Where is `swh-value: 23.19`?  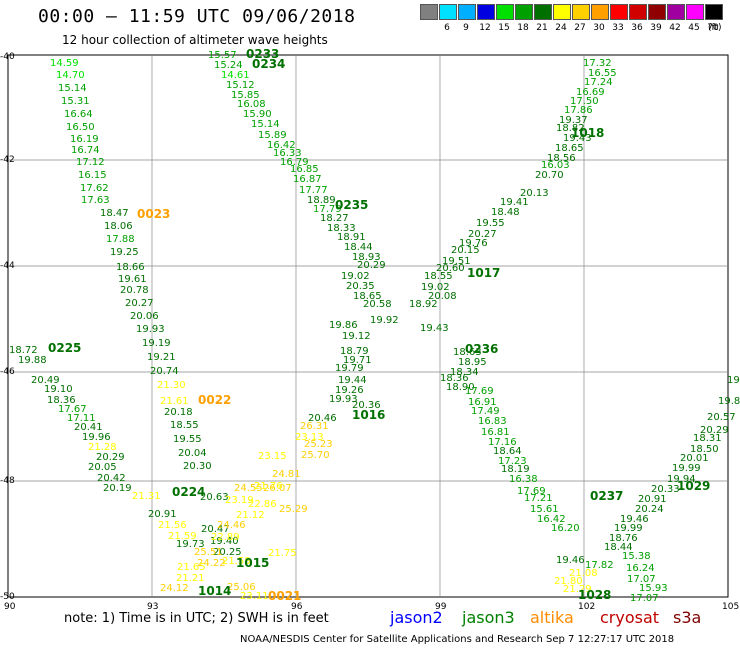
swh-value: 23.19 is located at coordinates (239, 500).